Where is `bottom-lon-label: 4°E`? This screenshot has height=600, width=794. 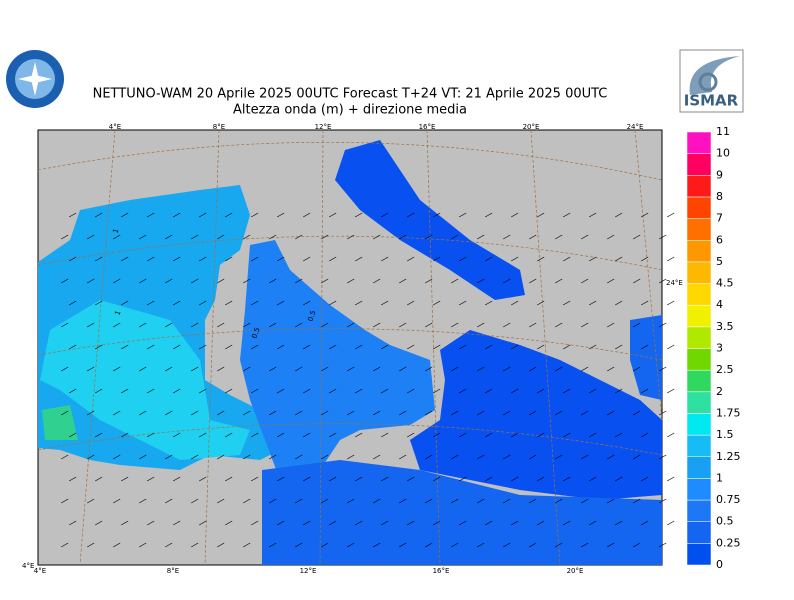
bottom-lon-label: 4°E is located at coordinates (40, 571).